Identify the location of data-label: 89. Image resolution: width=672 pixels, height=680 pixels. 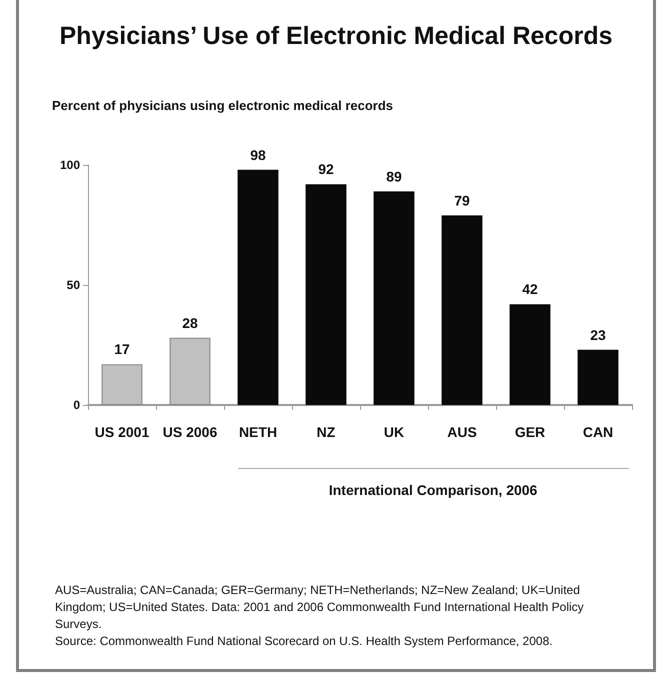
(394, 176).